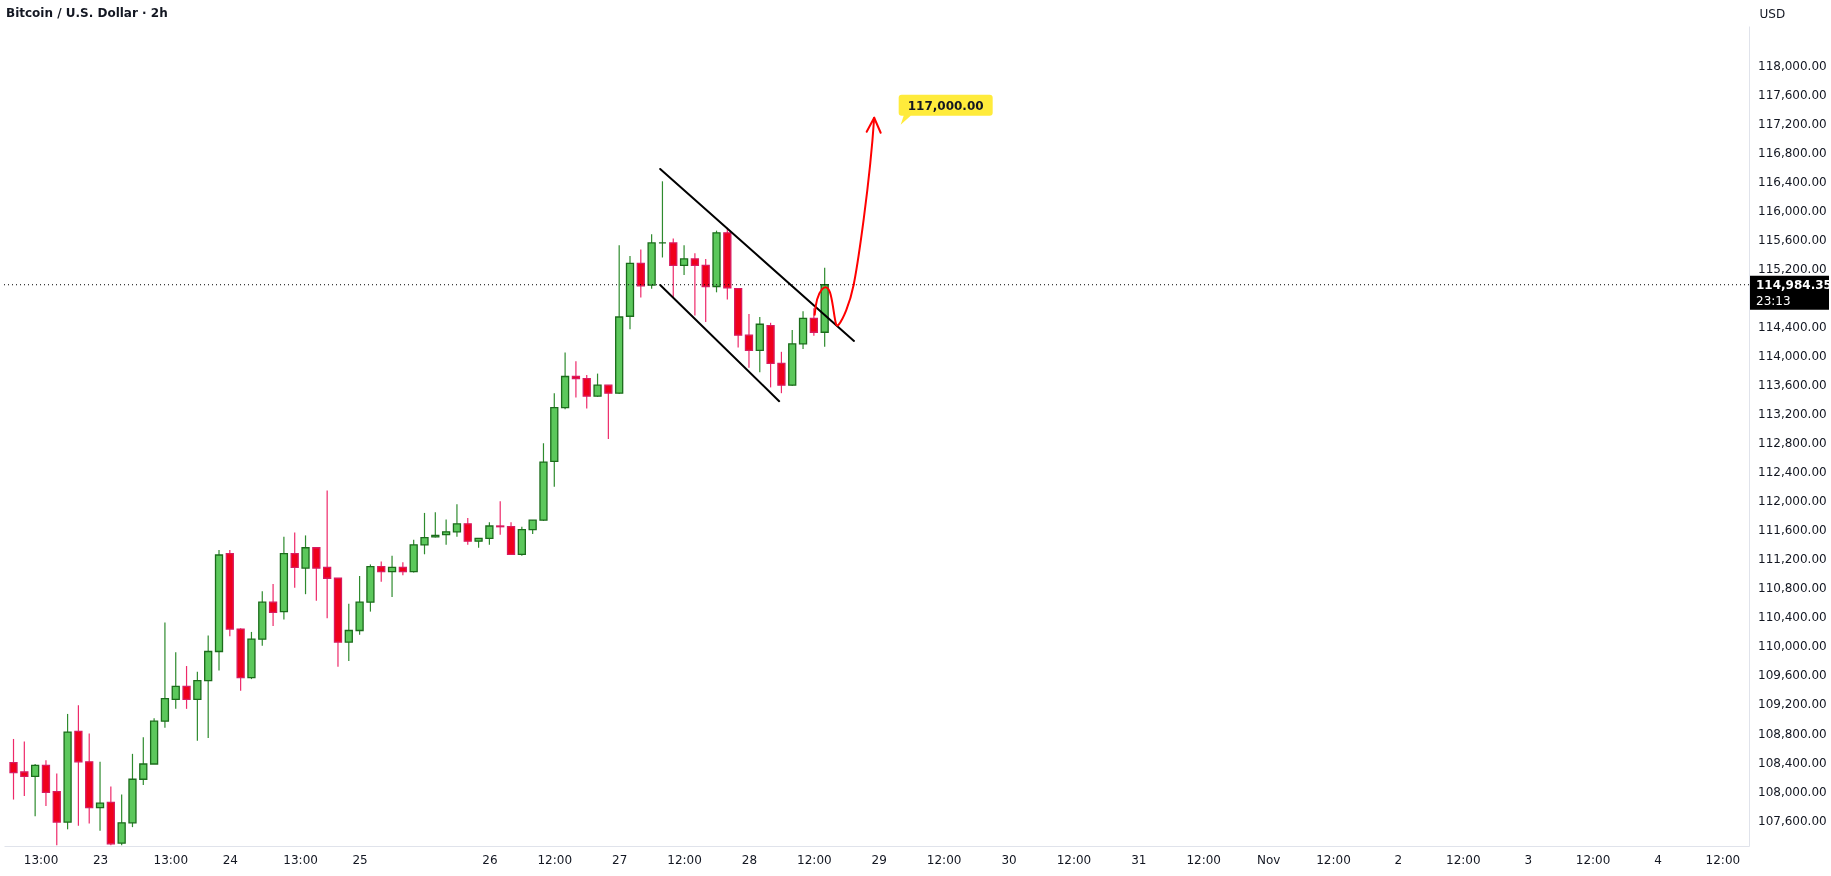  Describe the element at coordinates (1792, 559) in the screenshot. I see `y-tick-label: 111,200.00` at that location.